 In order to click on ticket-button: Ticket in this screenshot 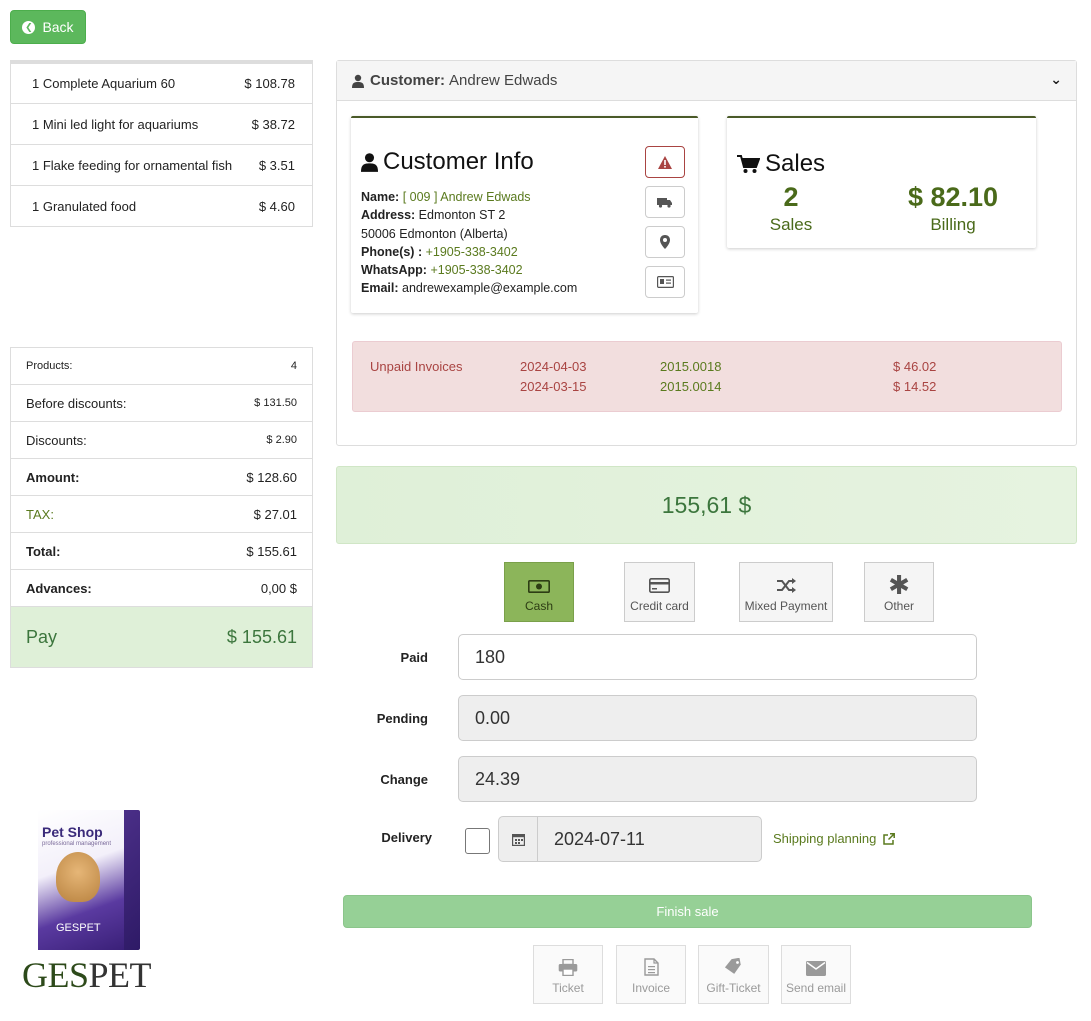, I will do `click(568, 974)`.